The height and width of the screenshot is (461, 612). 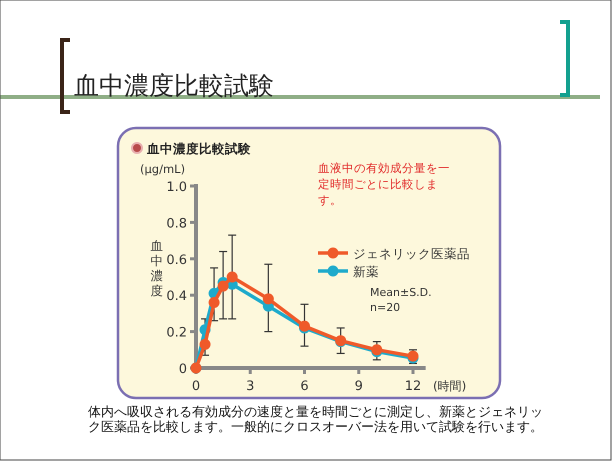 I want to click on x-axis-title: (時間), so click(x=449, y=386).